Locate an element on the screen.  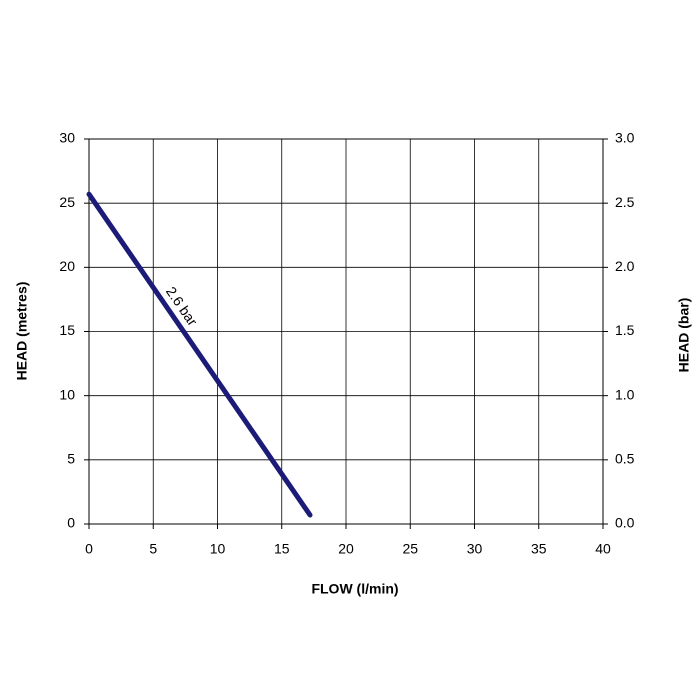
y2-tick-label: 2.5 is located at coordinates (625, 202).